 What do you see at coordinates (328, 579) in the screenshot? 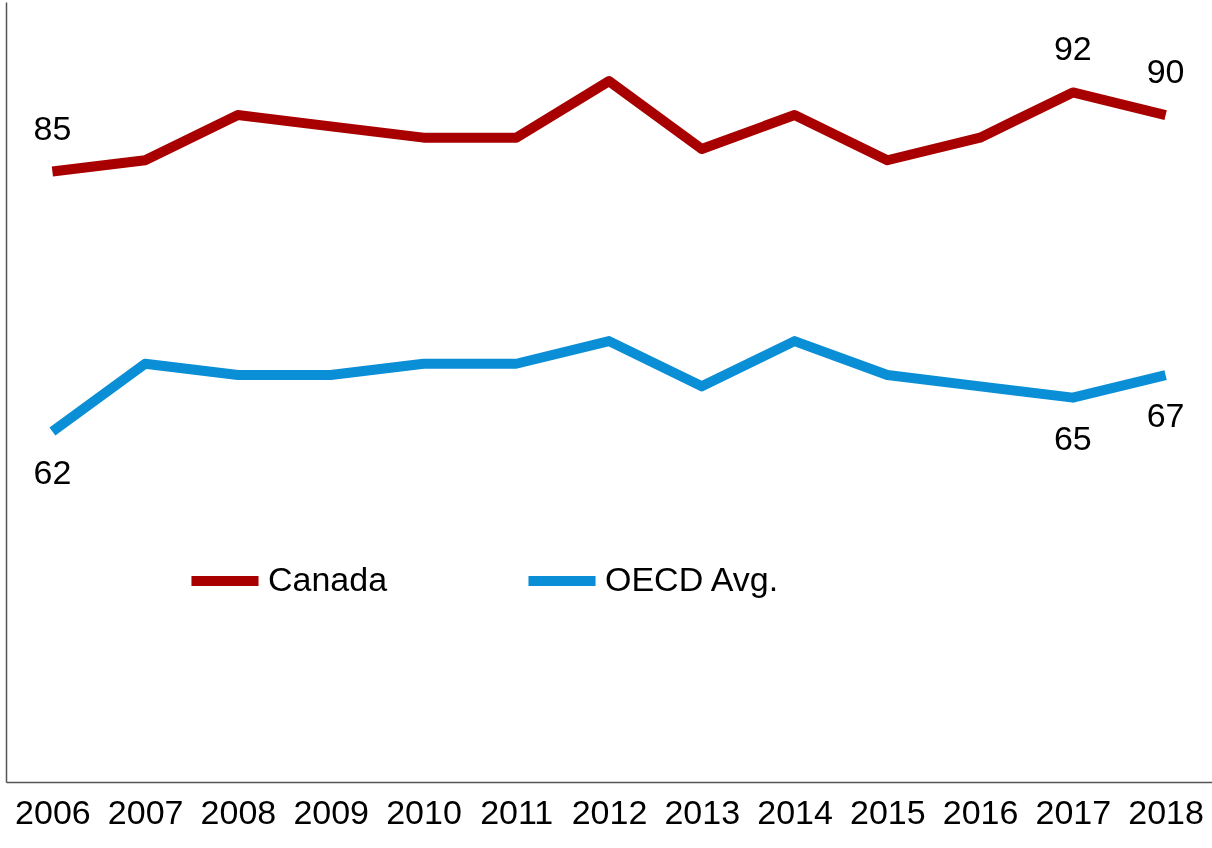
I see `legend-label: Canada` at bounding box center [328, 579].